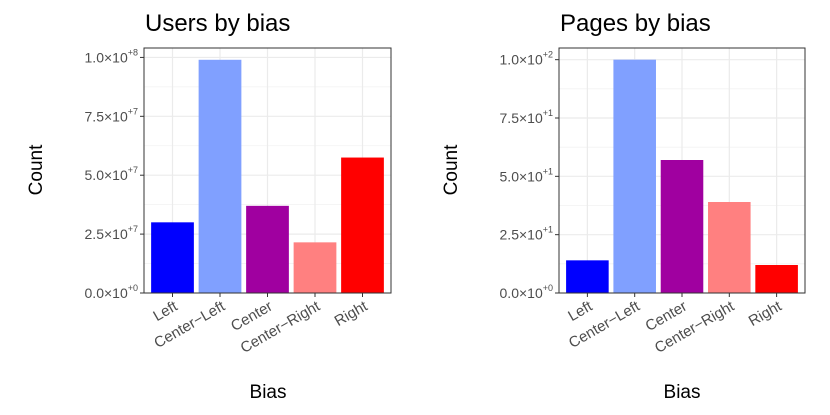 This screenshot has height=415, width=830. I want to click on y-tick-label: 1.0×10+2, so click(526, 59).